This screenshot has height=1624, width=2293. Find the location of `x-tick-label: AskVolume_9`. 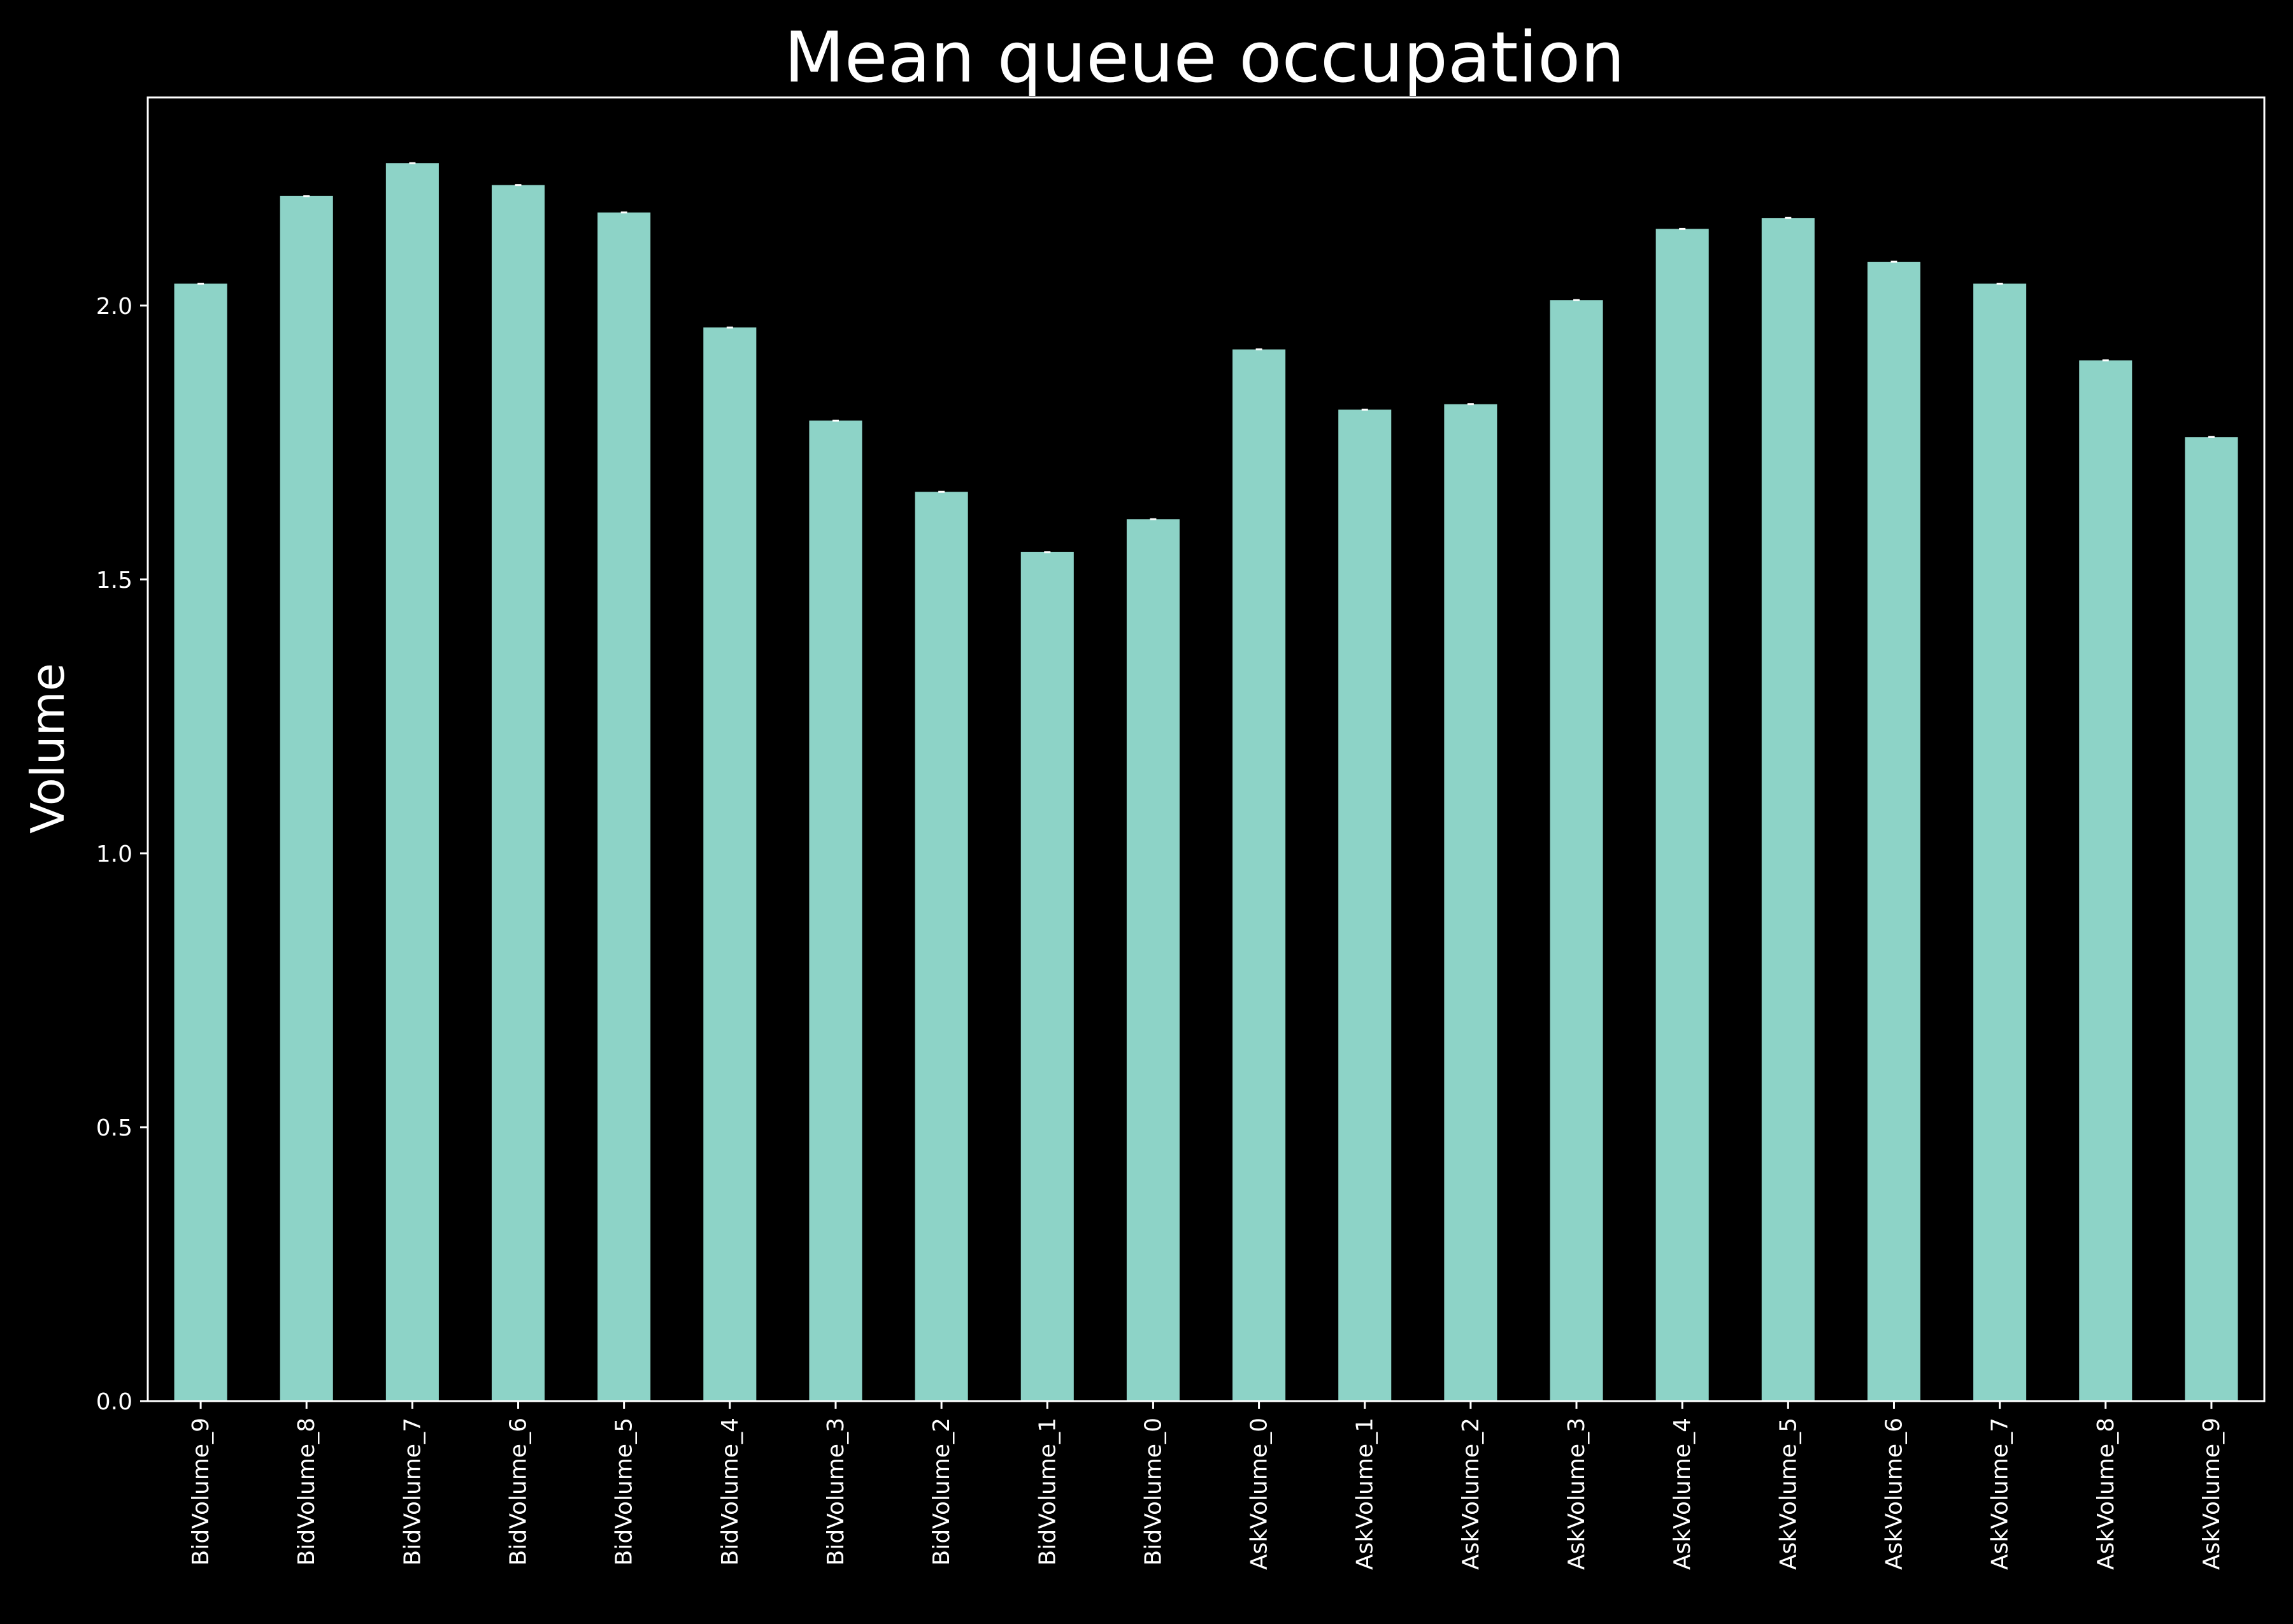

x-tick-label: AskVolume_9 is located at coordinates (2212, 1494).